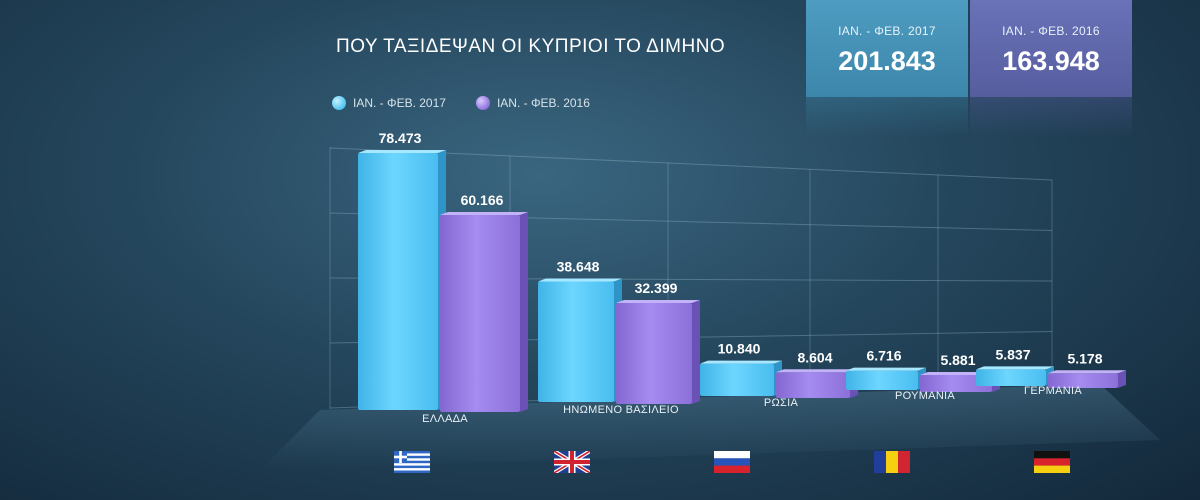  Describe the element at coordinates (400, 138) in the screenshot. I see `value-label: 78.473` at that location.